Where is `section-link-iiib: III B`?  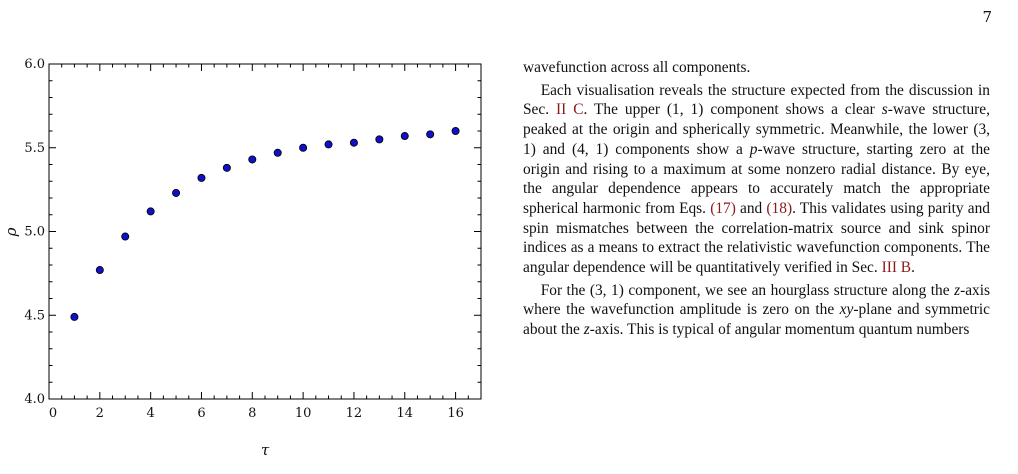 section-link-iiib: III B is located at coordinates (896, 268).